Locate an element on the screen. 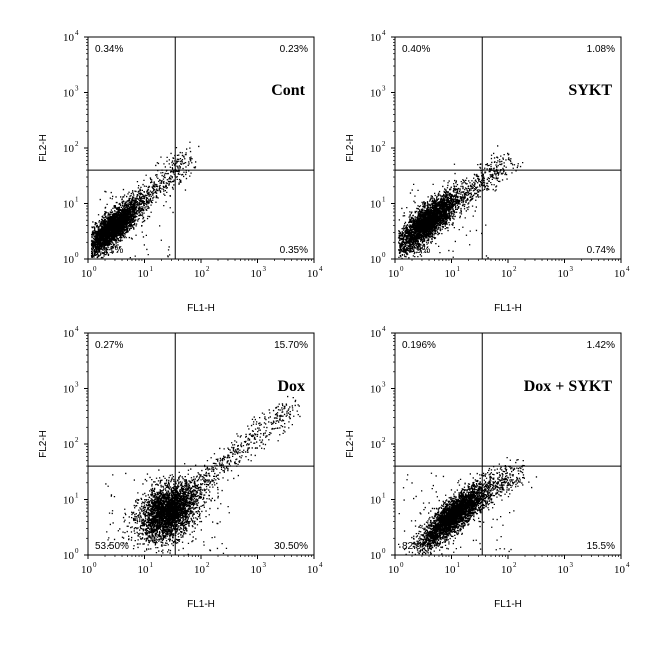  quadrant-upper-left-value: 0.40% is located at coordinates (416, 49).